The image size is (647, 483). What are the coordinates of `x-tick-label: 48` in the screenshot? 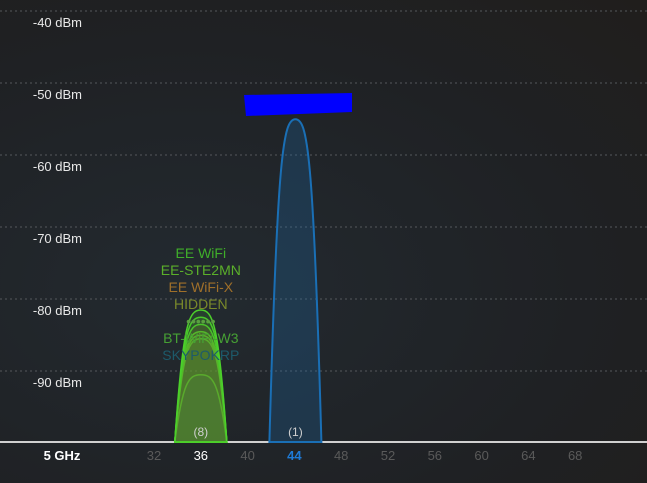 It's located at (341, 455).